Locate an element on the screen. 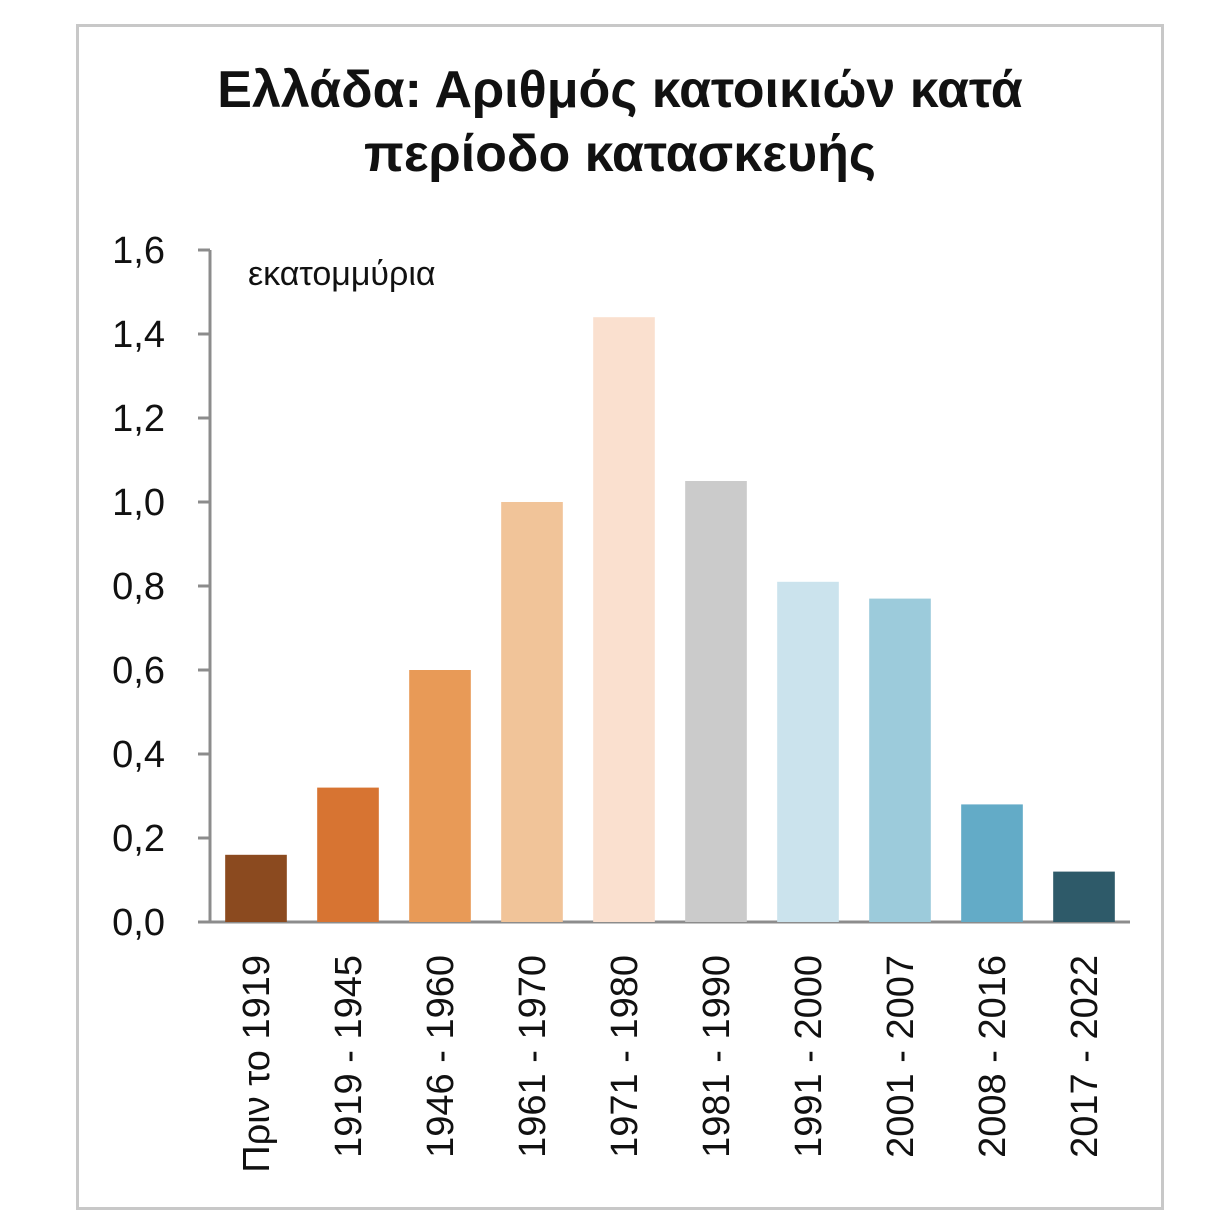 The width and height of the screenshot is (1210, 1216). x-tick-label: 1961 - 1970 is located at coordinates (533, 1056).